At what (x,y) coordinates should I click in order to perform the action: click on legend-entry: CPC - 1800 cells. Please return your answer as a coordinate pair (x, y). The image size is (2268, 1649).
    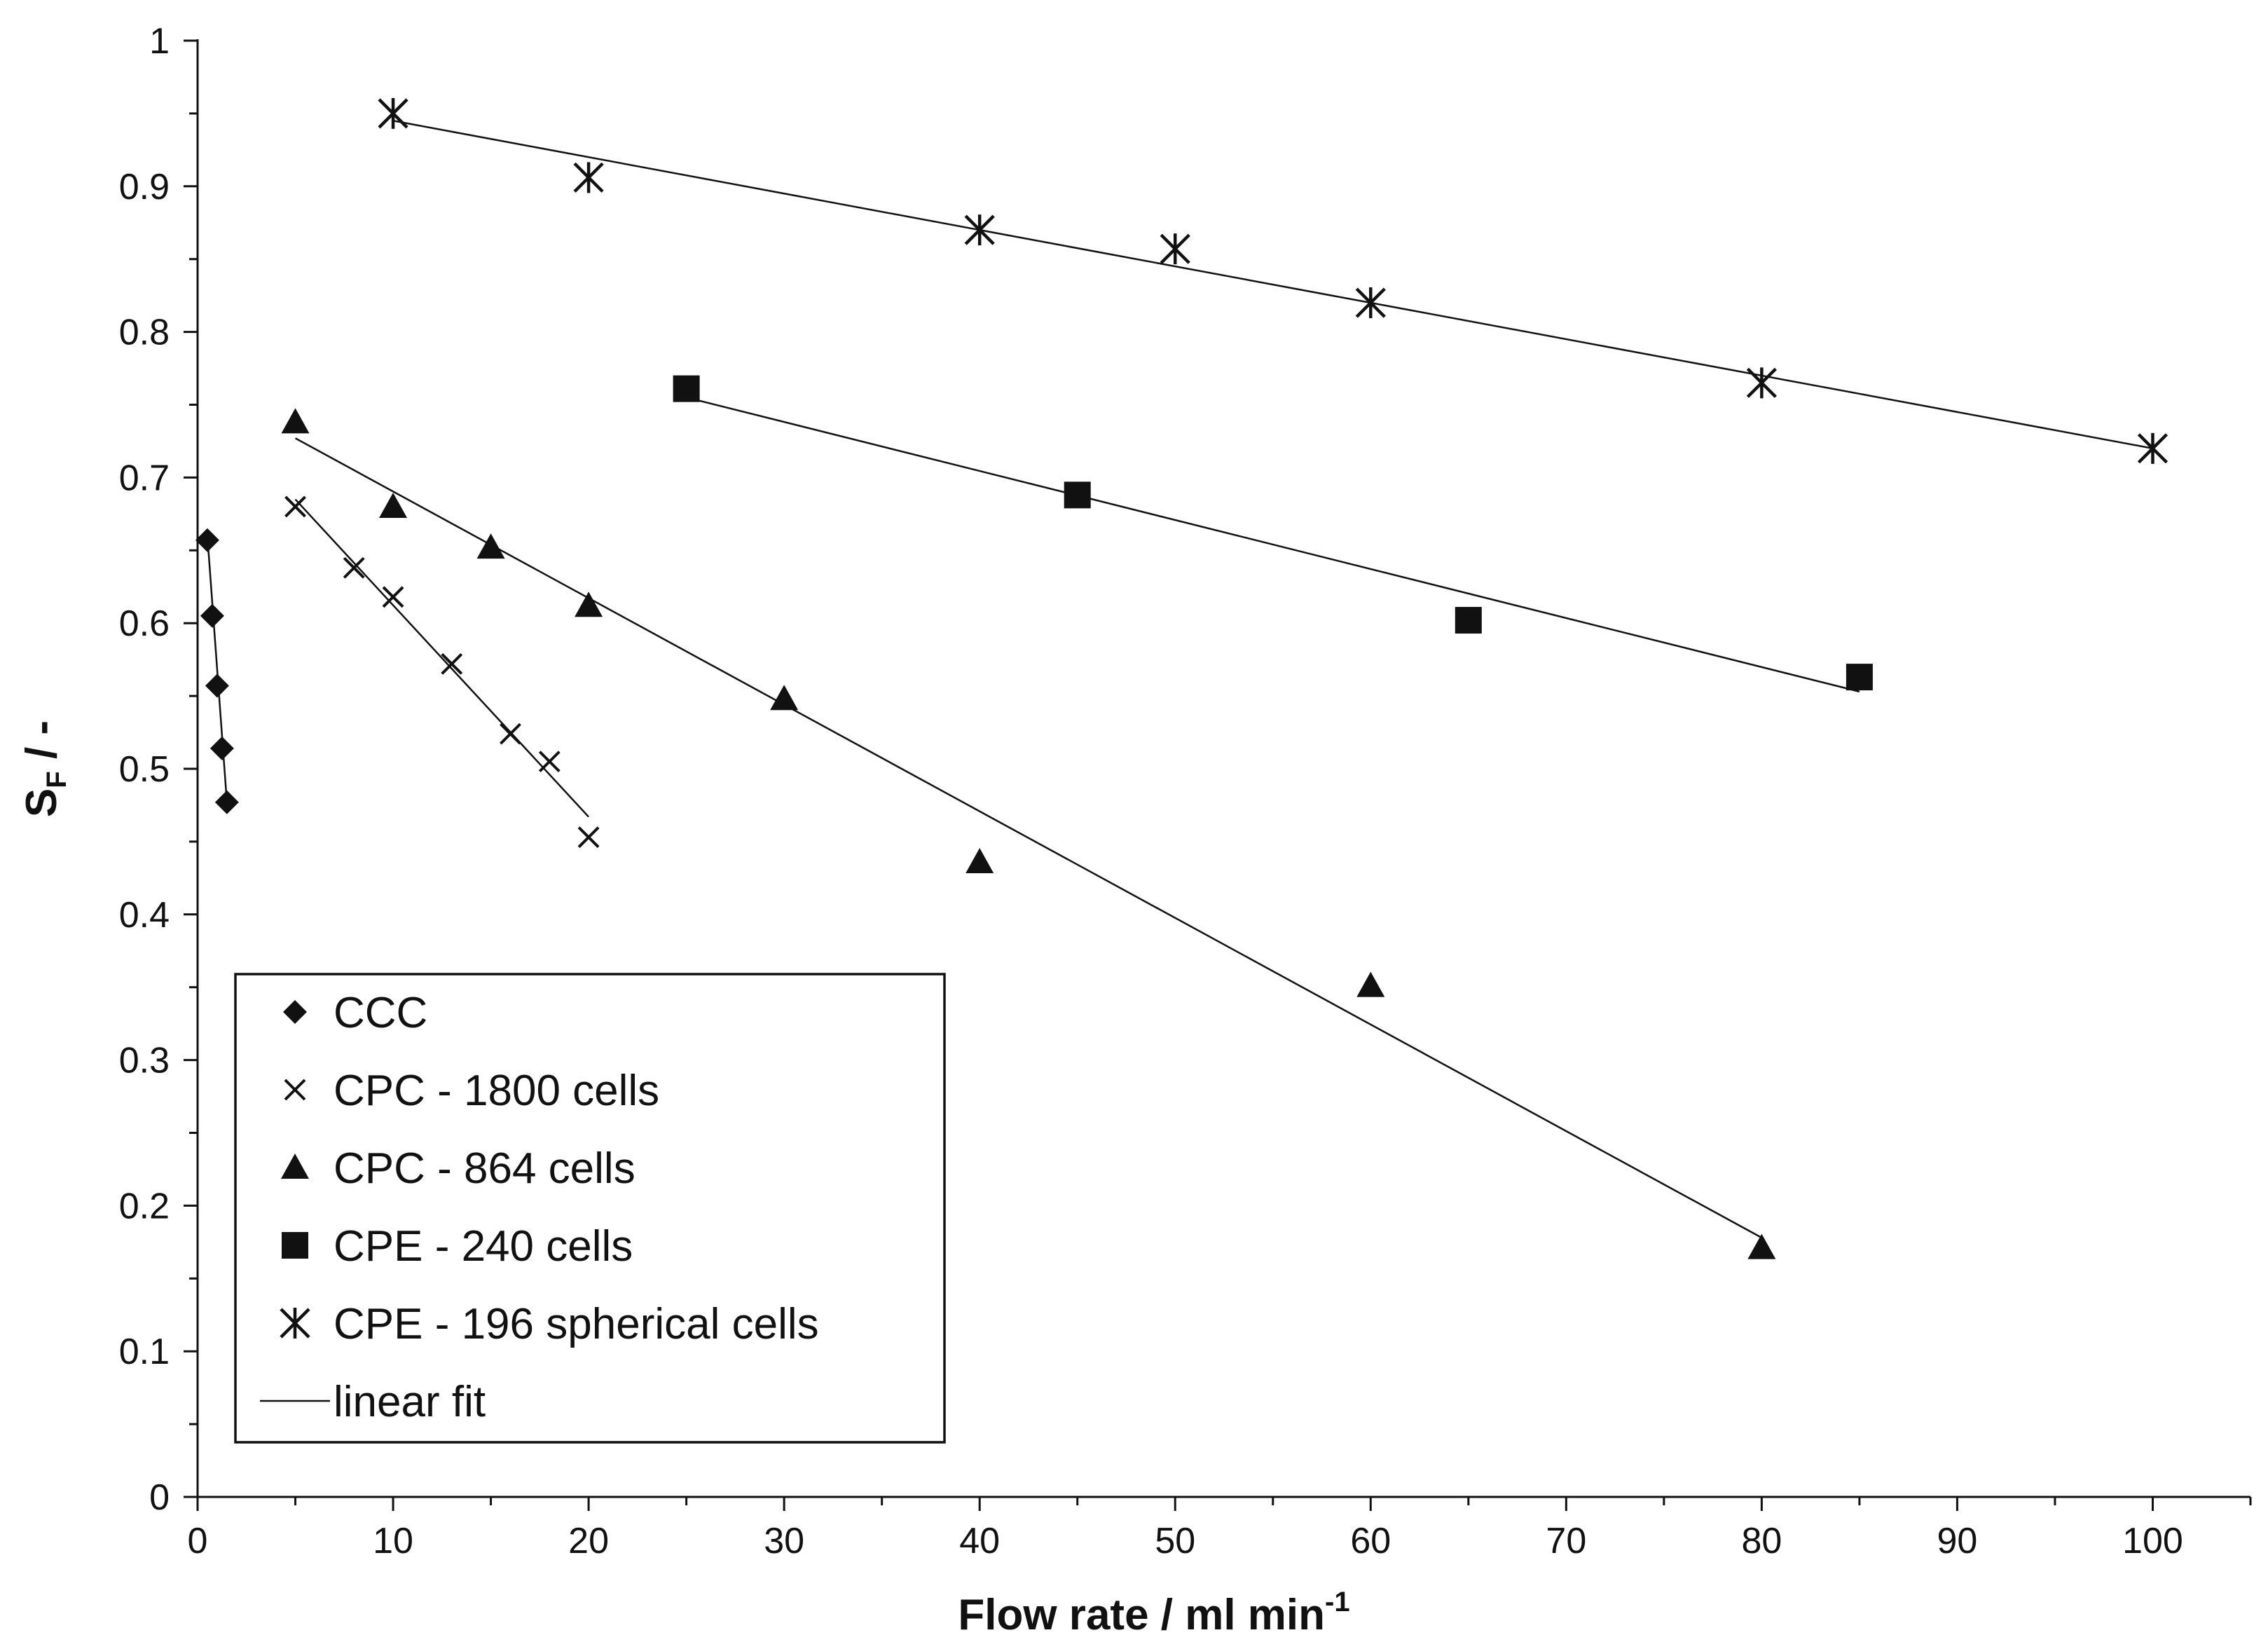
    Looking at the image, I should click on (471, 1091).